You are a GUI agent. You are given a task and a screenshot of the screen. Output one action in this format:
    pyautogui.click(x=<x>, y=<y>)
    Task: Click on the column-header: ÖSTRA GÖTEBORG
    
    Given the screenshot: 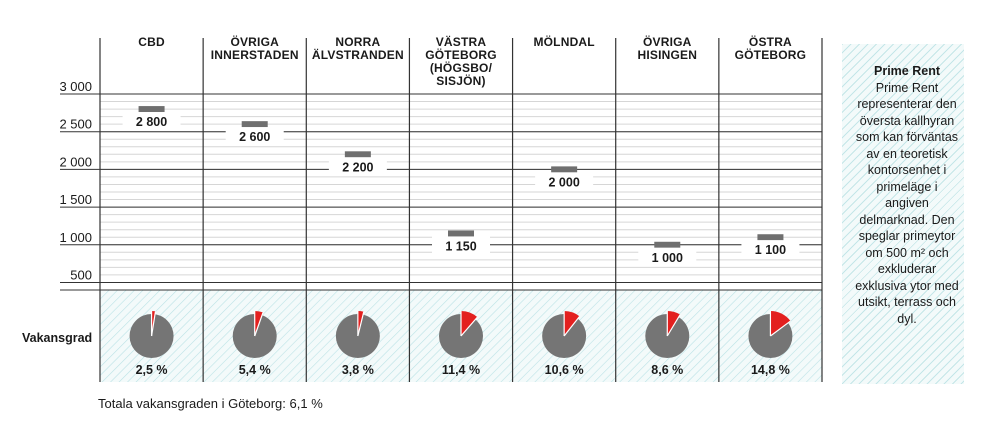 What is the action you would take?
    pyautogui.click(x=771, y=48)
    